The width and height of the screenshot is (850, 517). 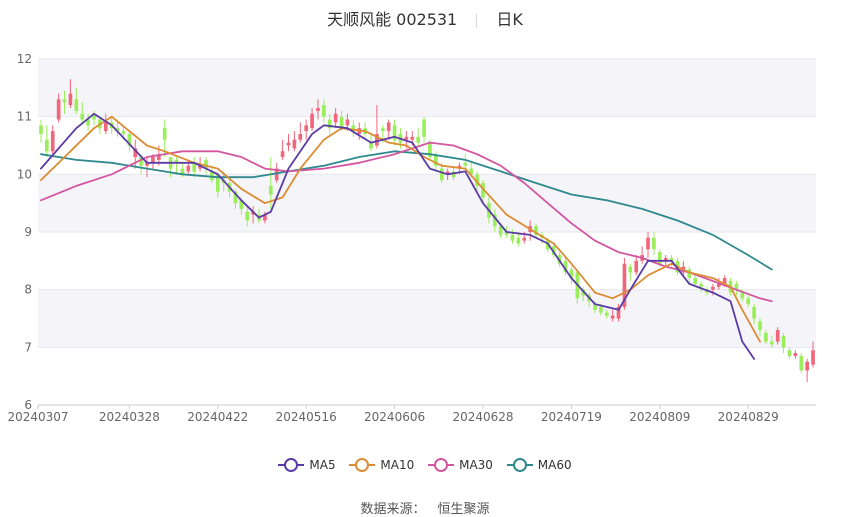 I want to click on period-label: 日K, so click(x=509, y=19).